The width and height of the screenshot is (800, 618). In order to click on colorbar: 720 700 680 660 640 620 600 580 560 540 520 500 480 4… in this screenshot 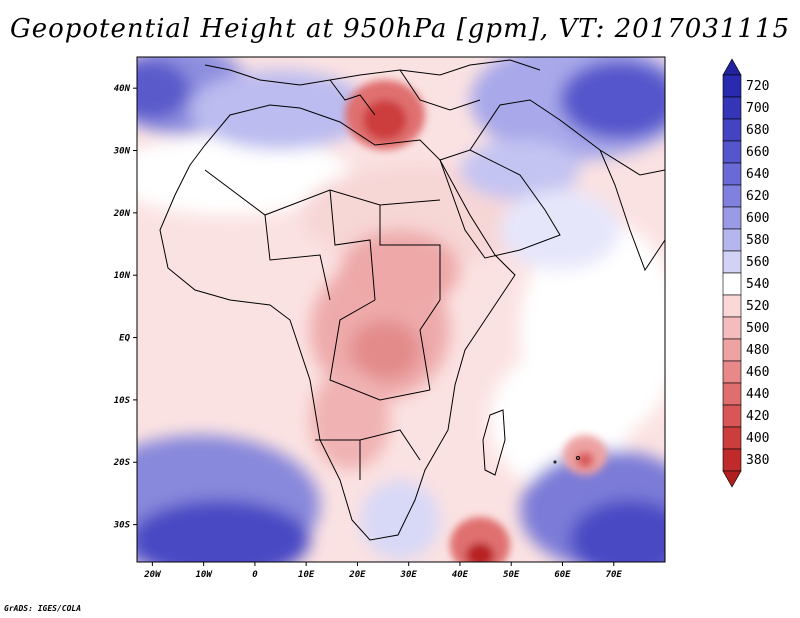, I will do `click(745, 273)`.